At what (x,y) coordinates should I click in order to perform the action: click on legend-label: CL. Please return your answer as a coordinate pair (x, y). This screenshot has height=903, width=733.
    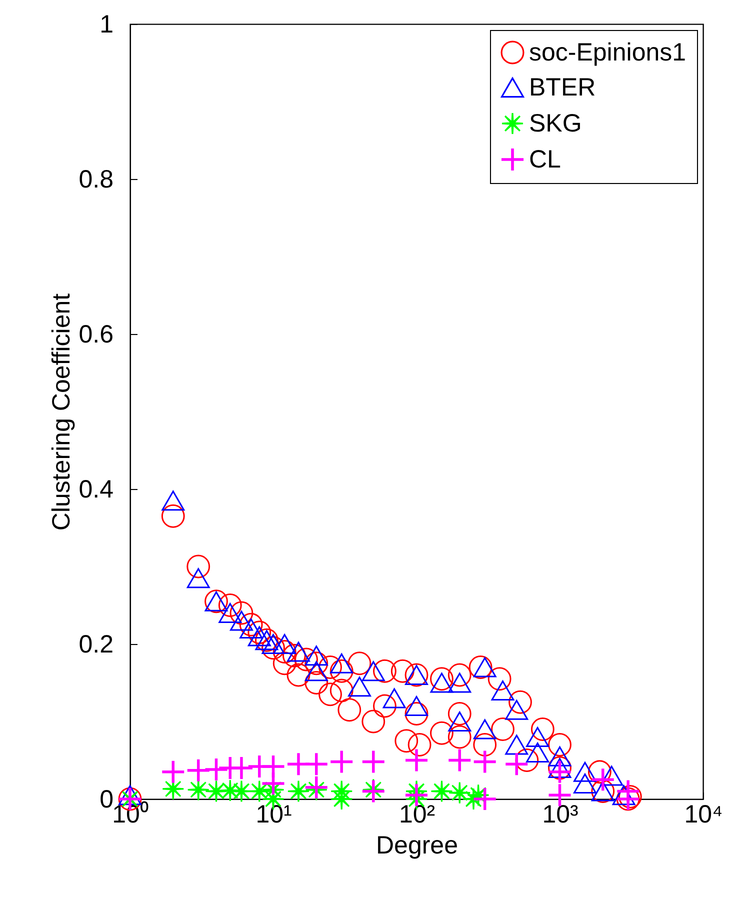
    Looking at the image, I should click on (545, 160).